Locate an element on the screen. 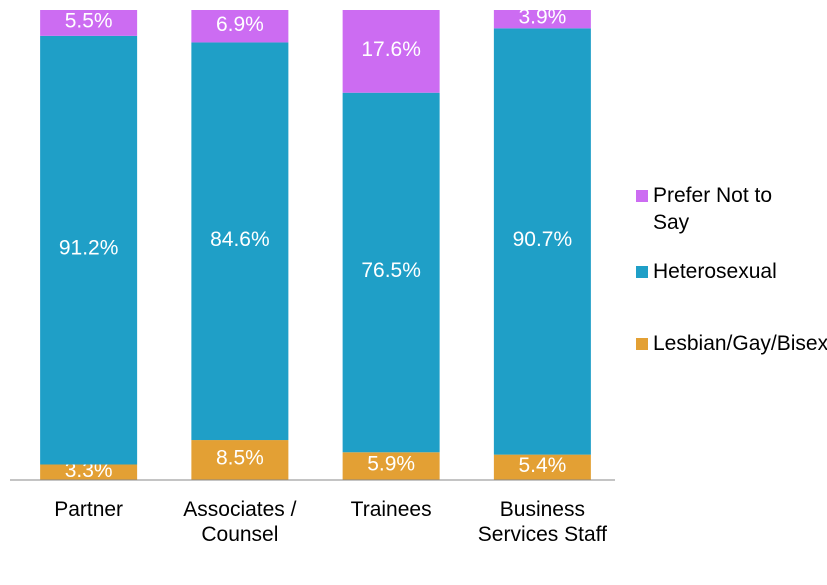 This screenshot has height=585, width=827. value-label: 5.5% is located at coordinates (89, 20).